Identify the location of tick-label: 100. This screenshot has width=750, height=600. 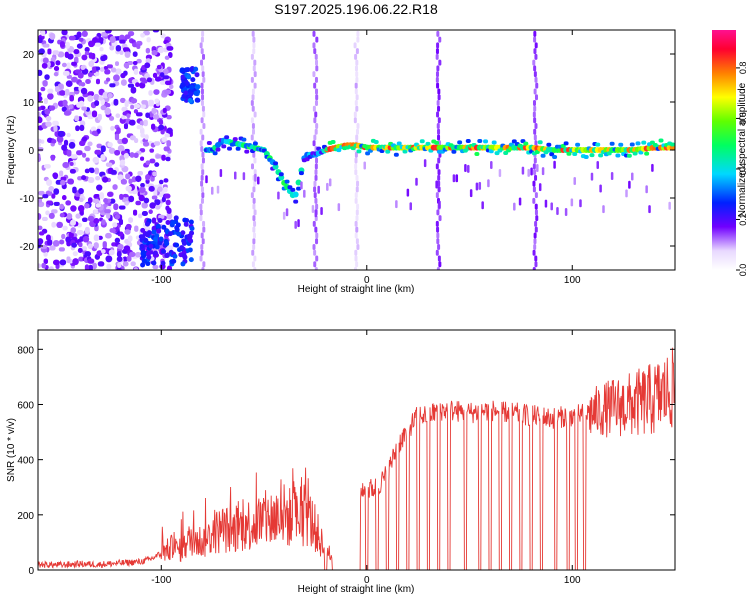
(572, 580).